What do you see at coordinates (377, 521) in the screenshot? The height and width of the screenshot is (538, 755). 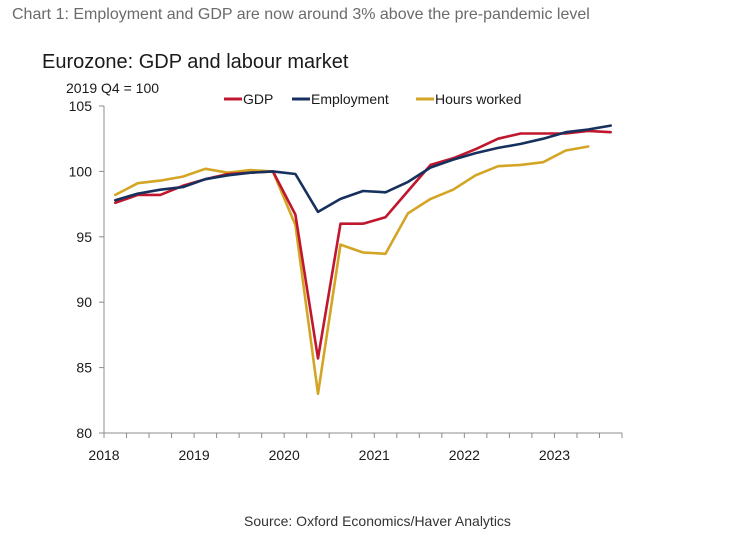 I see `source-note: Source: Oxford Economics/Haver Analytics` at bounding box center [377, 521].